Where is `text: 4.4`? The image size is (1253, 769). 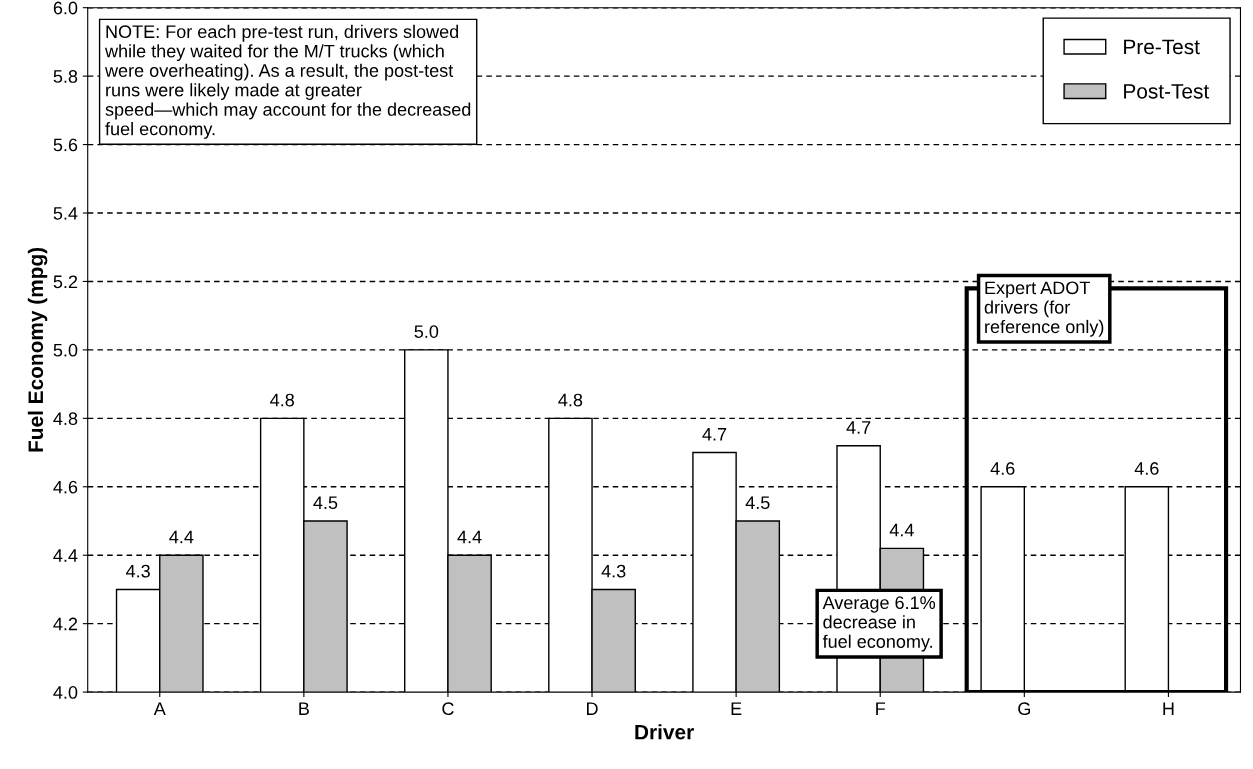
text: 4.4 is located at coordinates (65, 555).